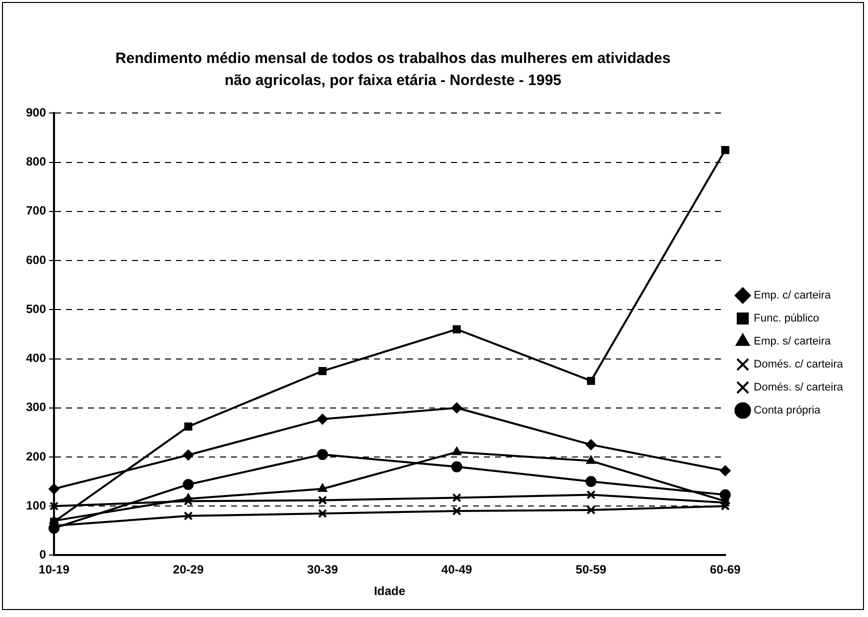 The image size is (868, 617). Describe the element at coordinates (36, 309) in the screenshot. I see `y-tick-label: 500` at that location.